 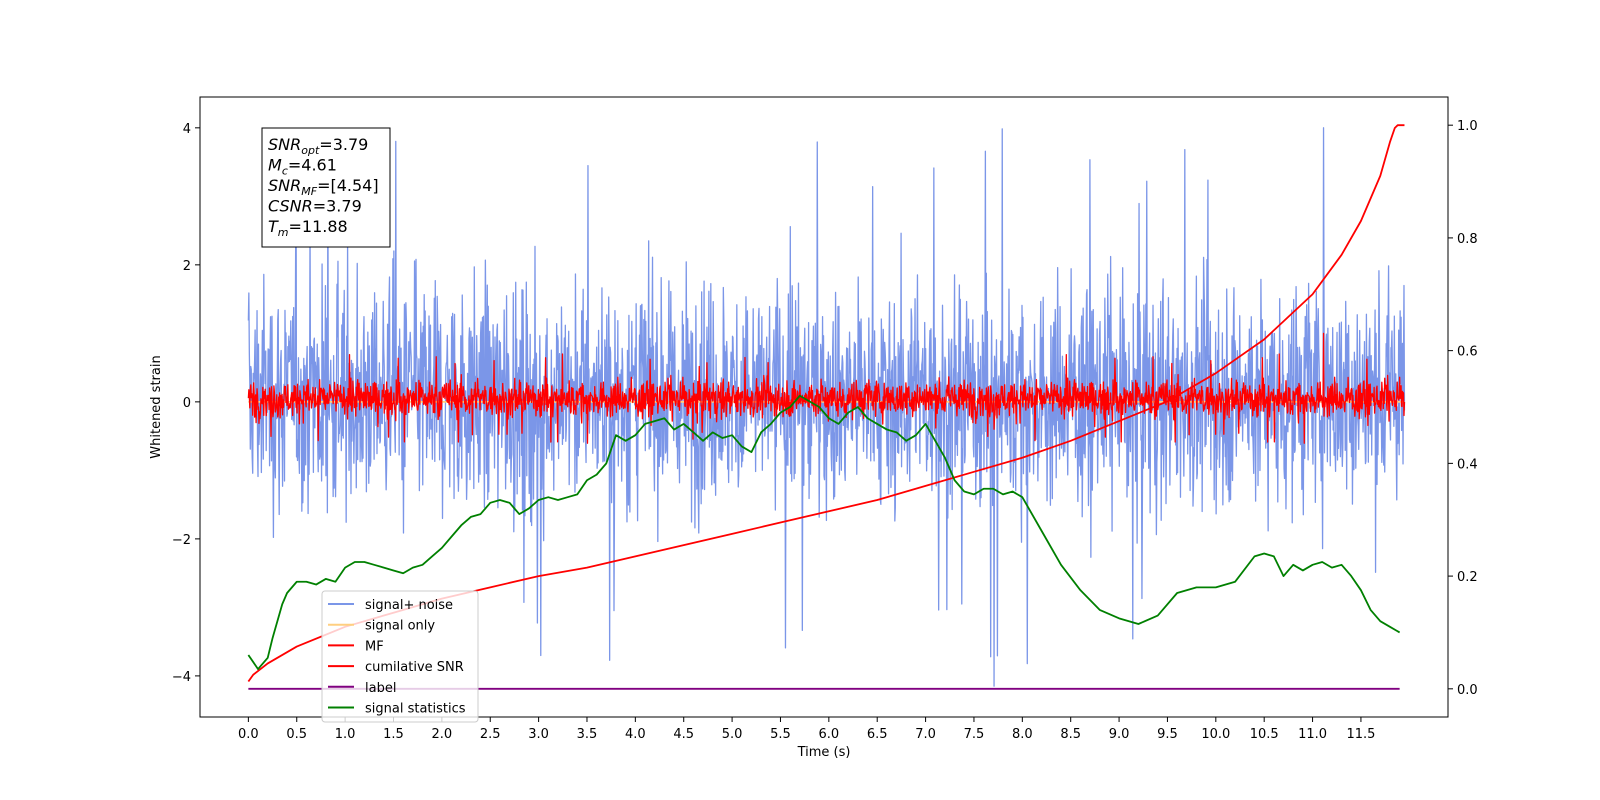 What do you see at coordinates (635, 734) in the screenshot?
I see `x-tick-label: 4.0` at bounding box center [635, 734].